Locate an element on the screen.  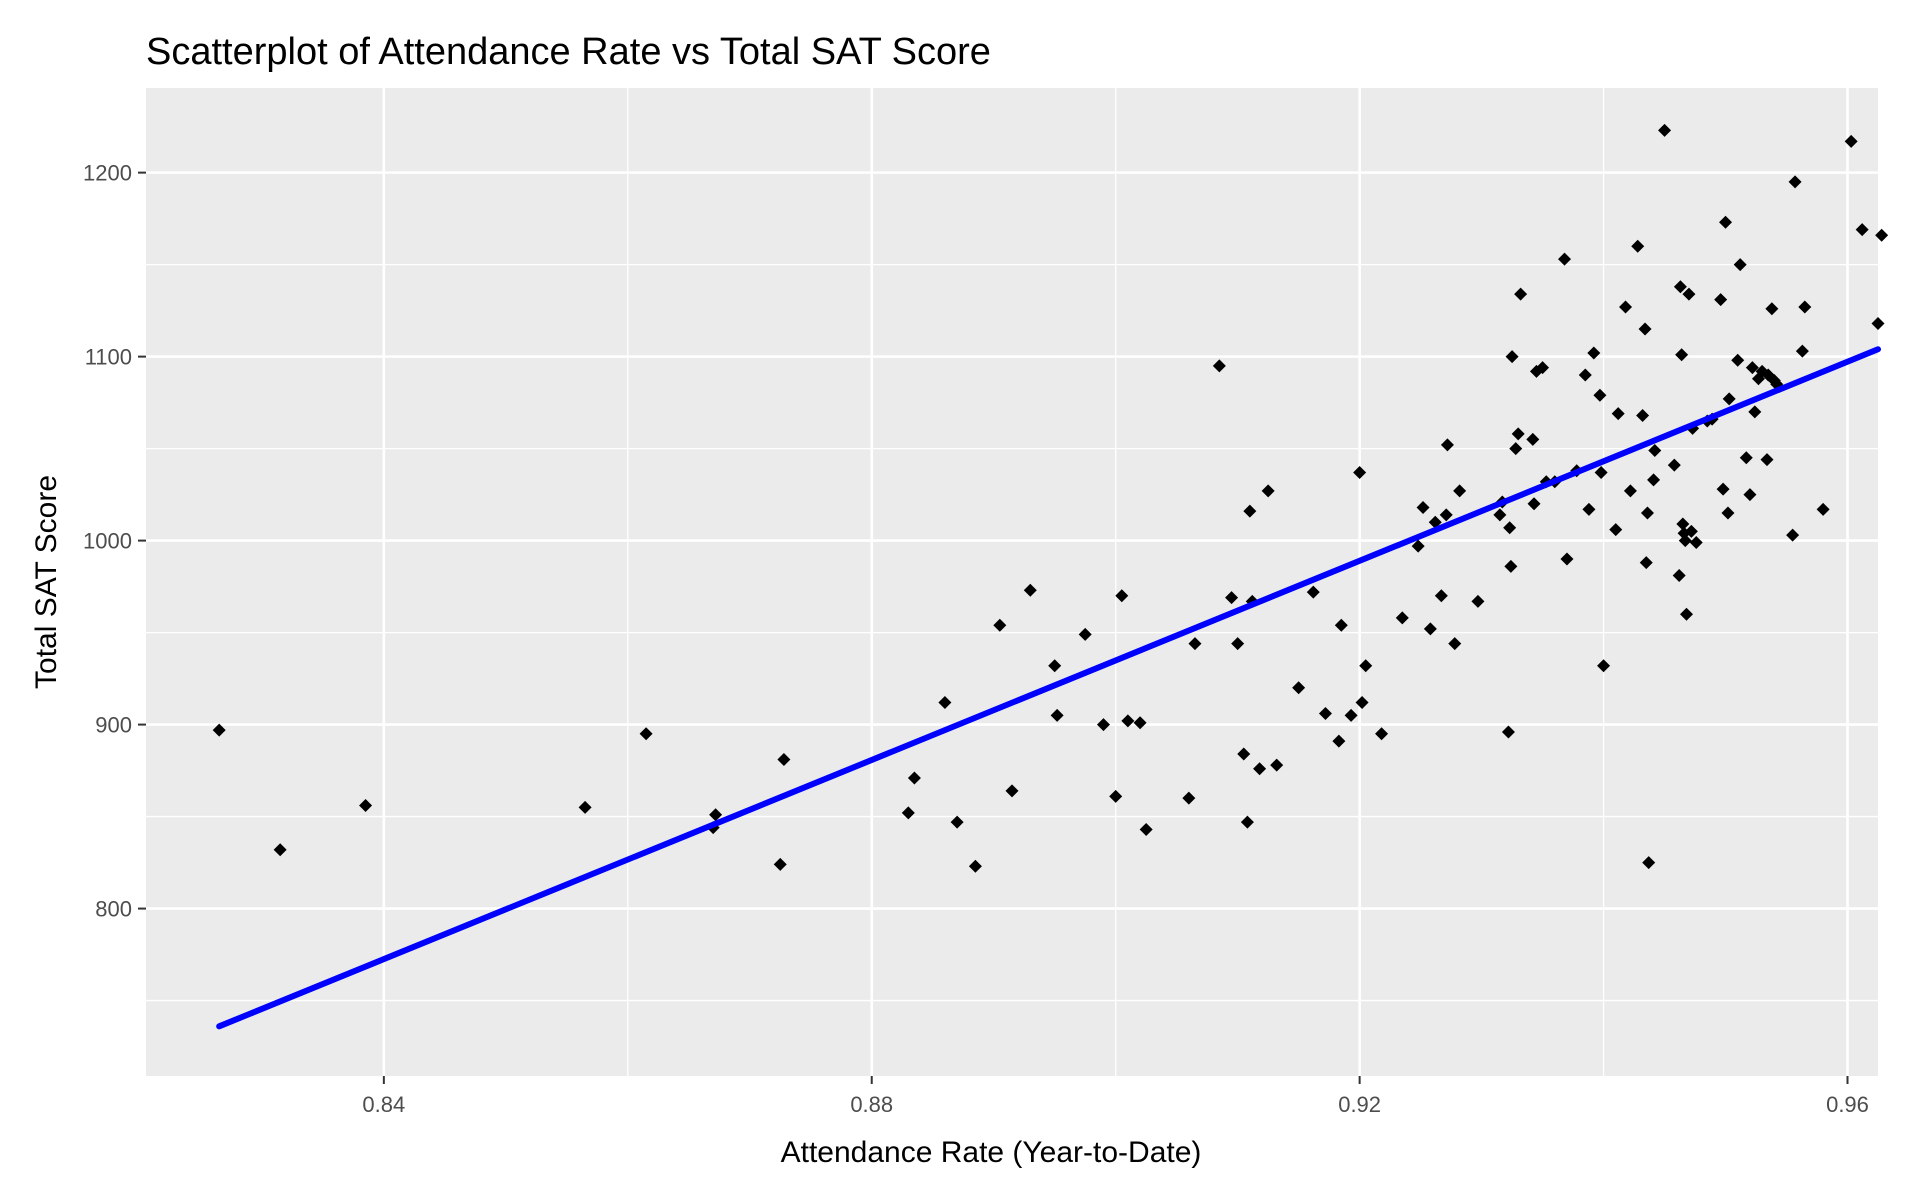
x-tick-label: 0.84 is located at coordinates (383, 1104).